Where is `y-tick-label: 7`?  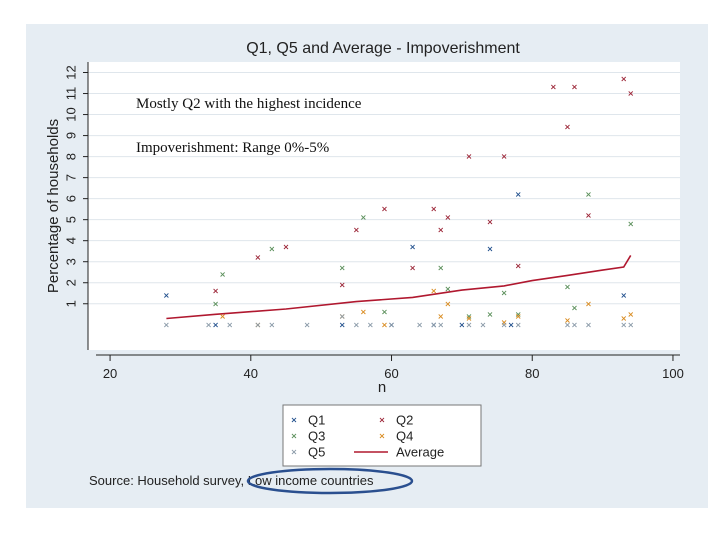 y-tick-label: 7 is located at coordinates (71, 177).